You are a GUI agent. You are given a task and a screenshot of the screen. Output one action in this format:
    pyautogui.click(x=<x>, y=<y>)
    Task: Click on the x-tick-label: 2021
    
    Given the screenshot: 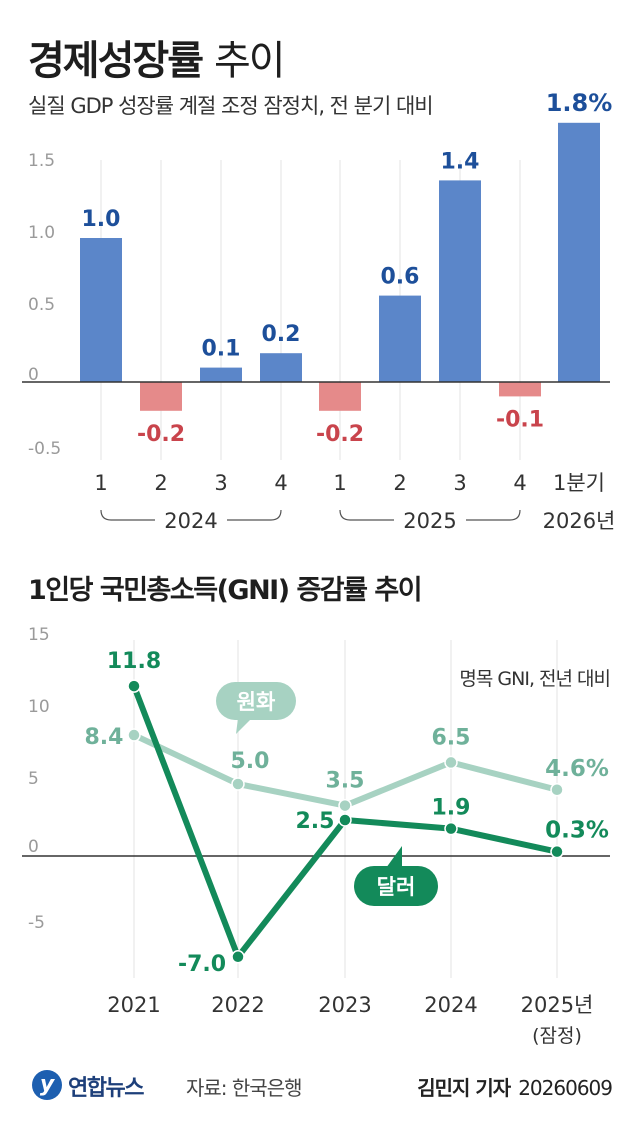 What is the action you would take?
    pyautogui.click(x=133, y=1005)
    